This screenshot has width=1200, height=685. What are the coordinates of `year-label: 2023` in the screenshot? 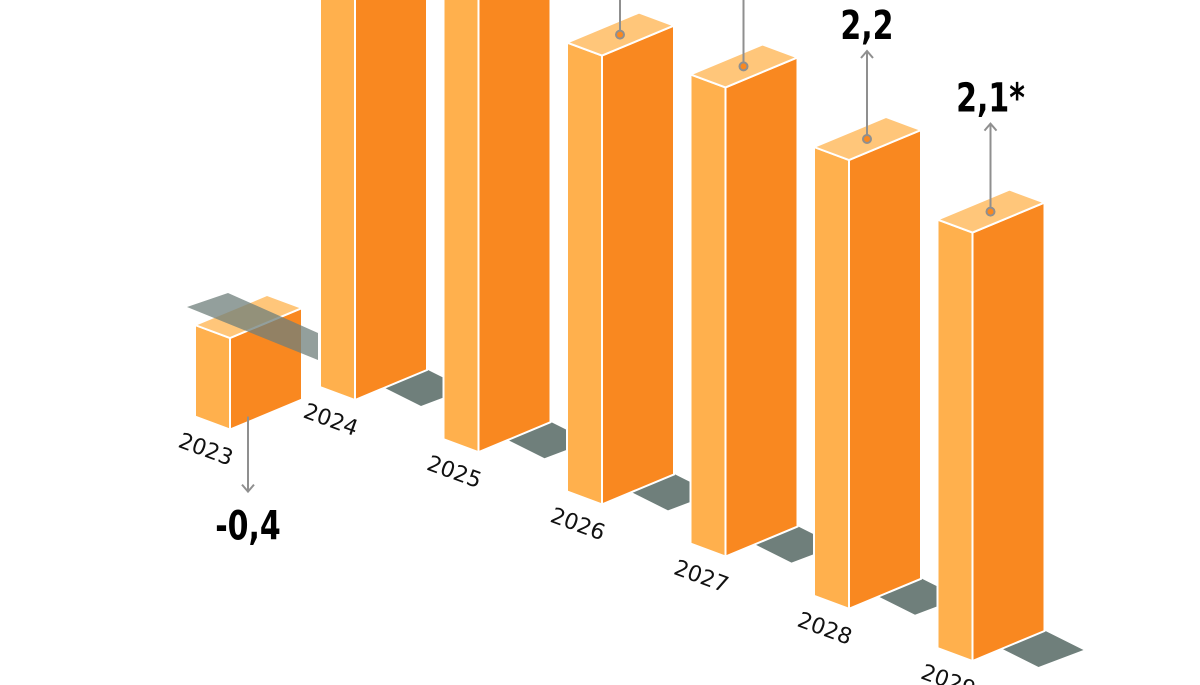 It's located at (205, 450).